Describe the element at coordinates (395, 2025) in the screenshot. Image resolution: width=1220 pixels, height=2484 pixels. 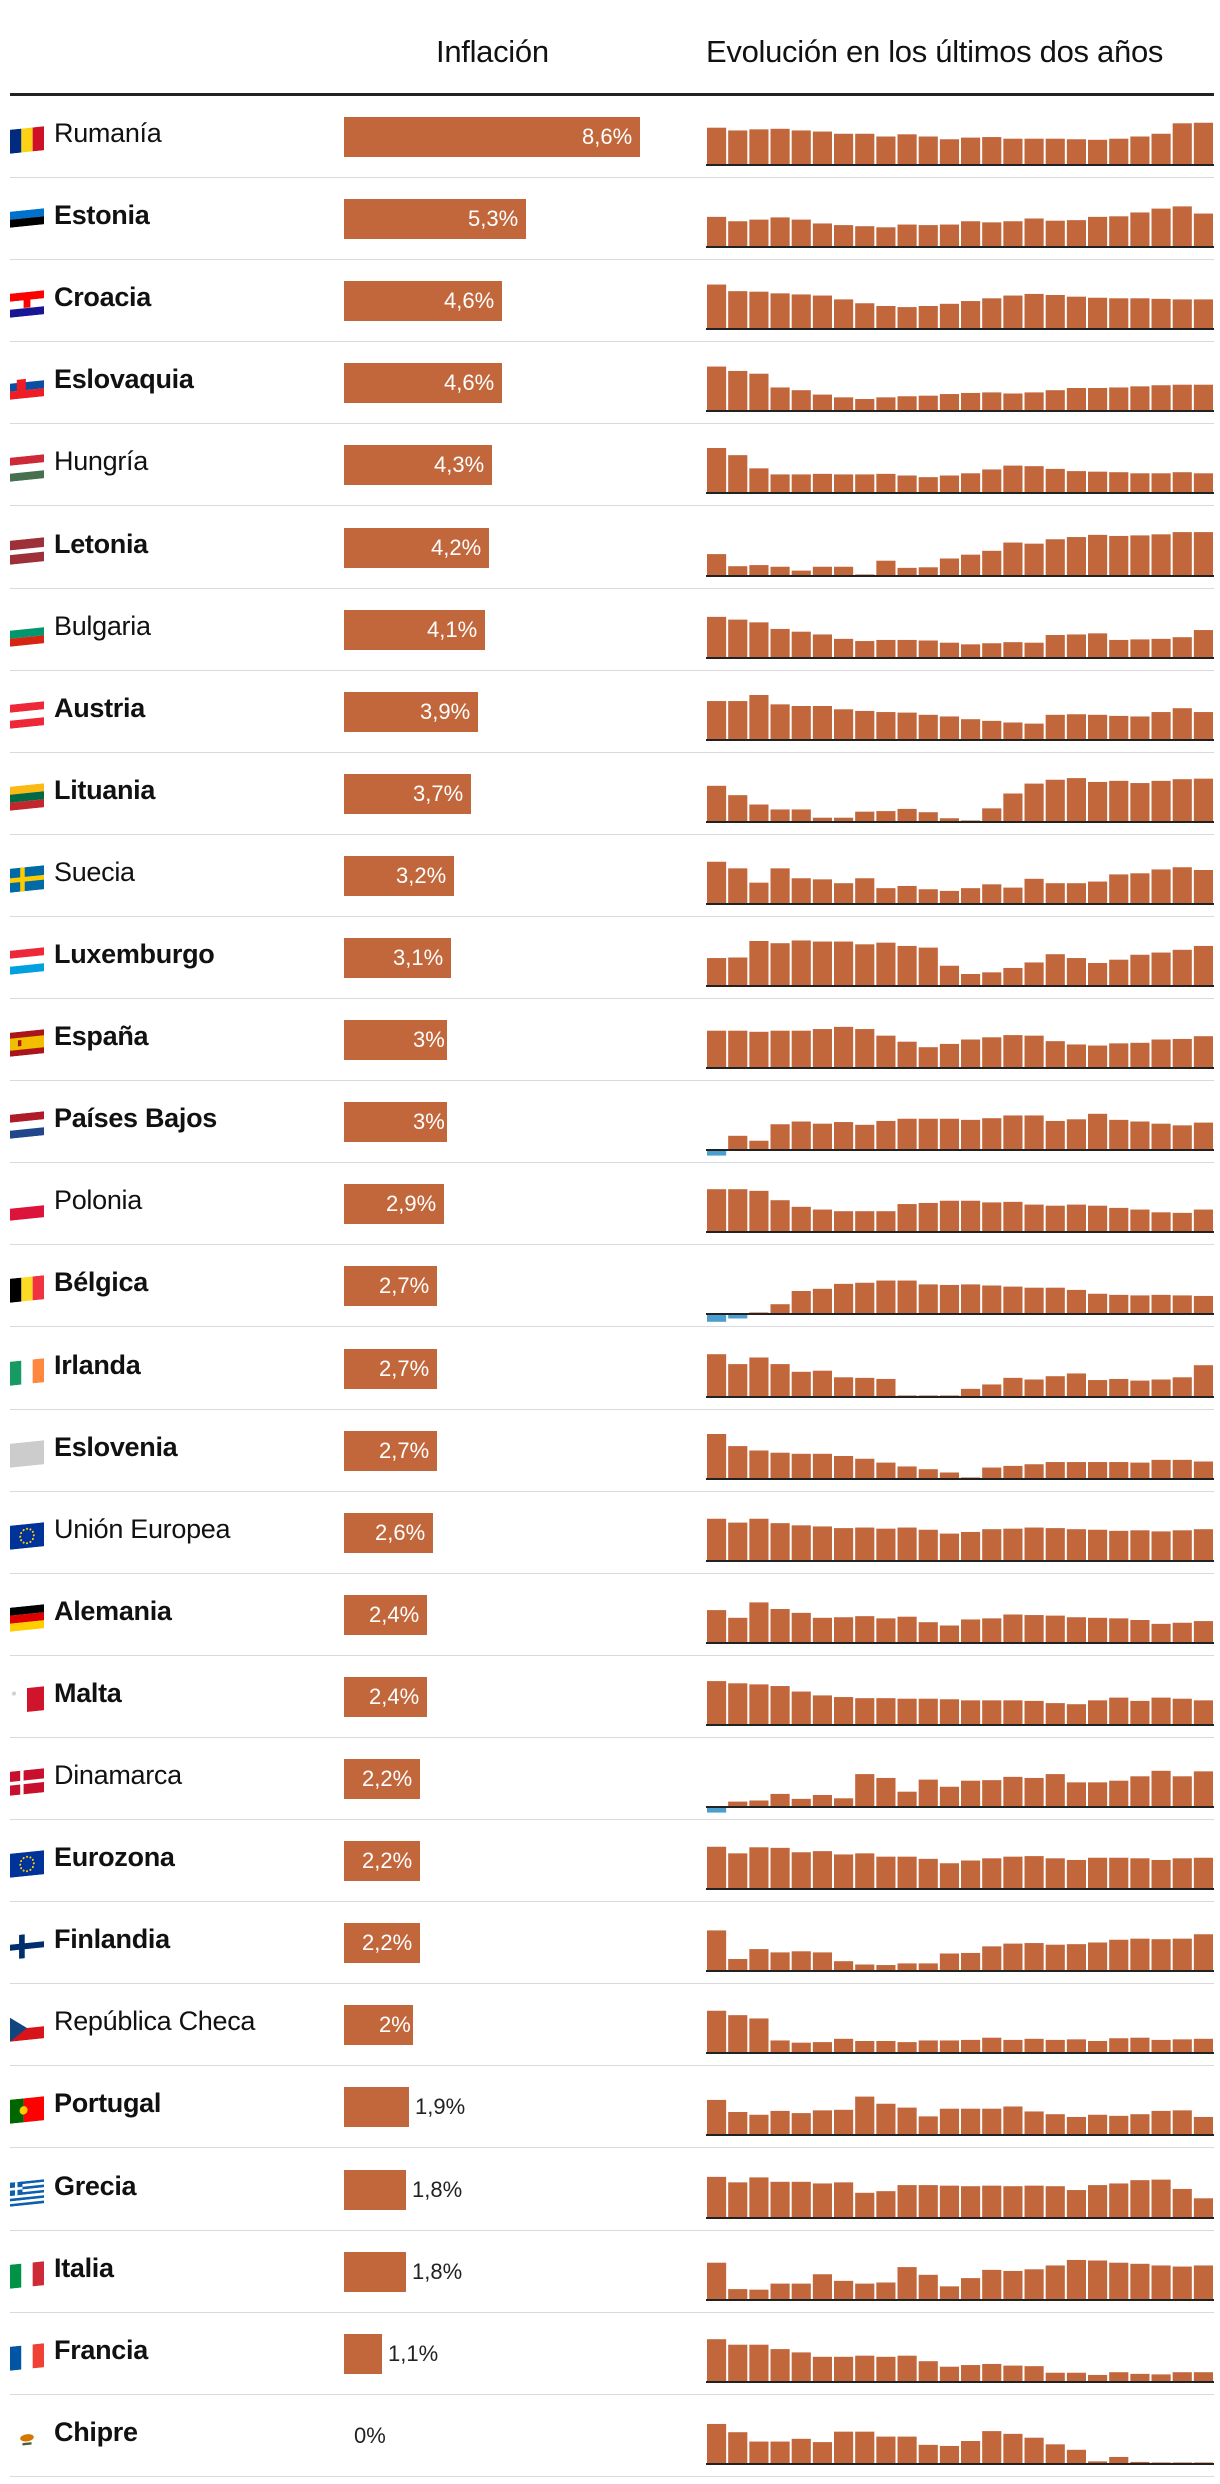
I see `inflation-value-label: 2%` at that location.